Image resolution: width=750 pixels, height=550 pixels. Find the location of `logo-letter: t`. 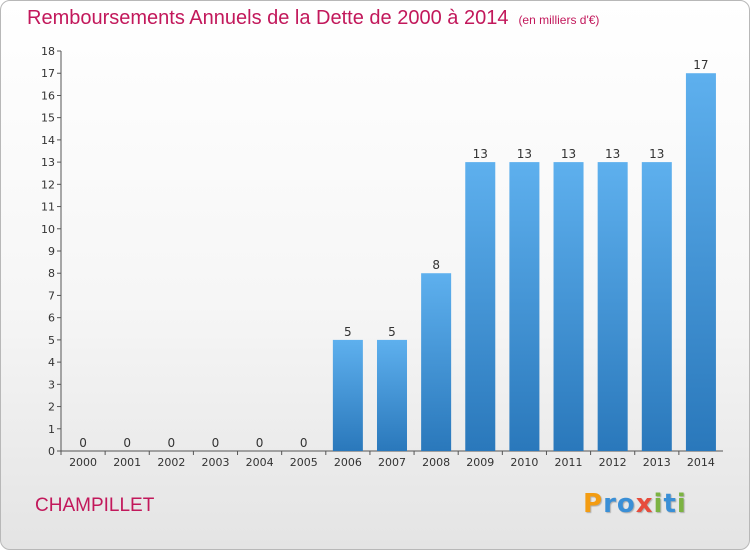

logo-letter: t is located at coordinates (670, 504).